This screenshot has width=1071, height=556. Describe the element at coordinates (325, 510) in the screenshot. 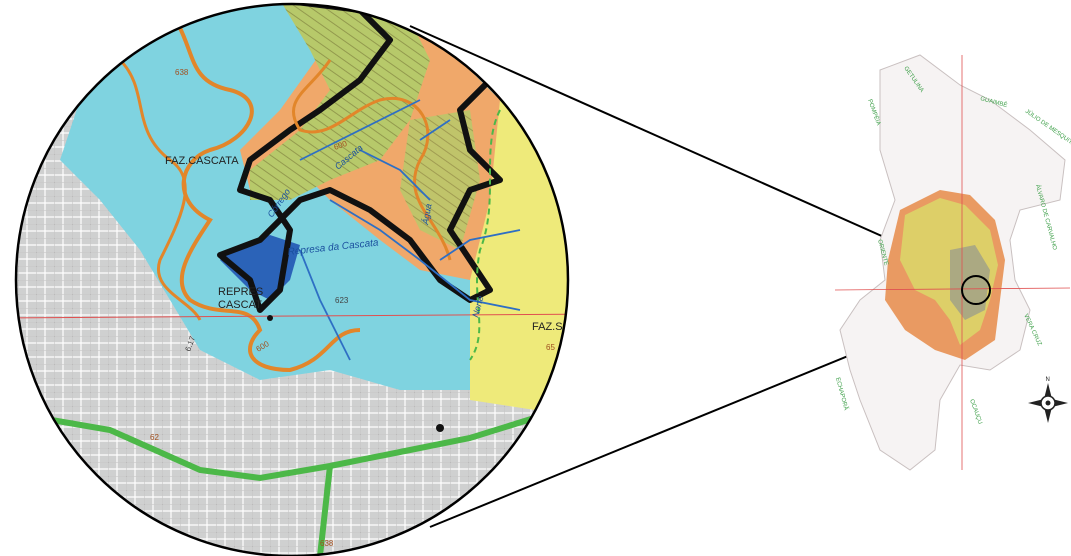

I see `road-green-branch` at that location.